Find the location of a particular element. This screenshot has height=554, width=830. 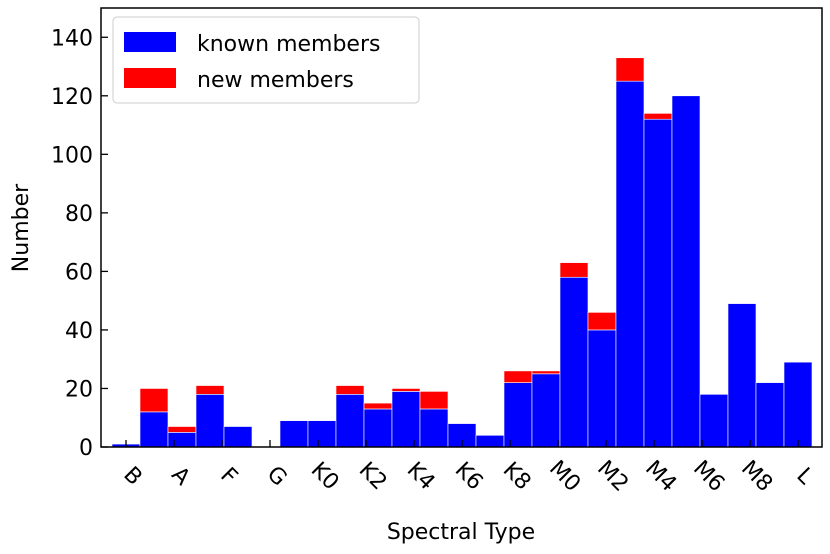

x-tick-label-9: M0 is located at coordinates (564, 476).